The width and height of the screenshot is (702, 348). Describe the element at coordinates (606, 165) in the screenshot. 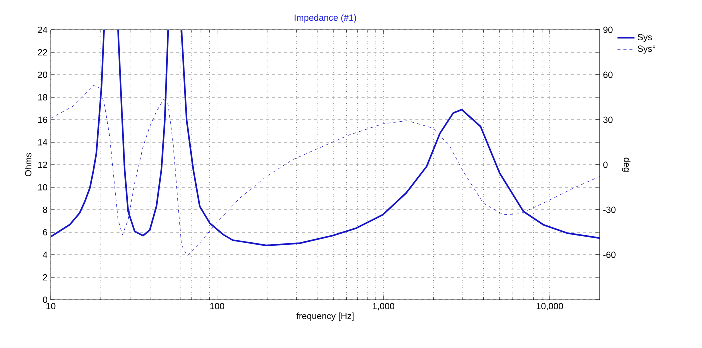

I see `y2-tick-label: 0` at that location.